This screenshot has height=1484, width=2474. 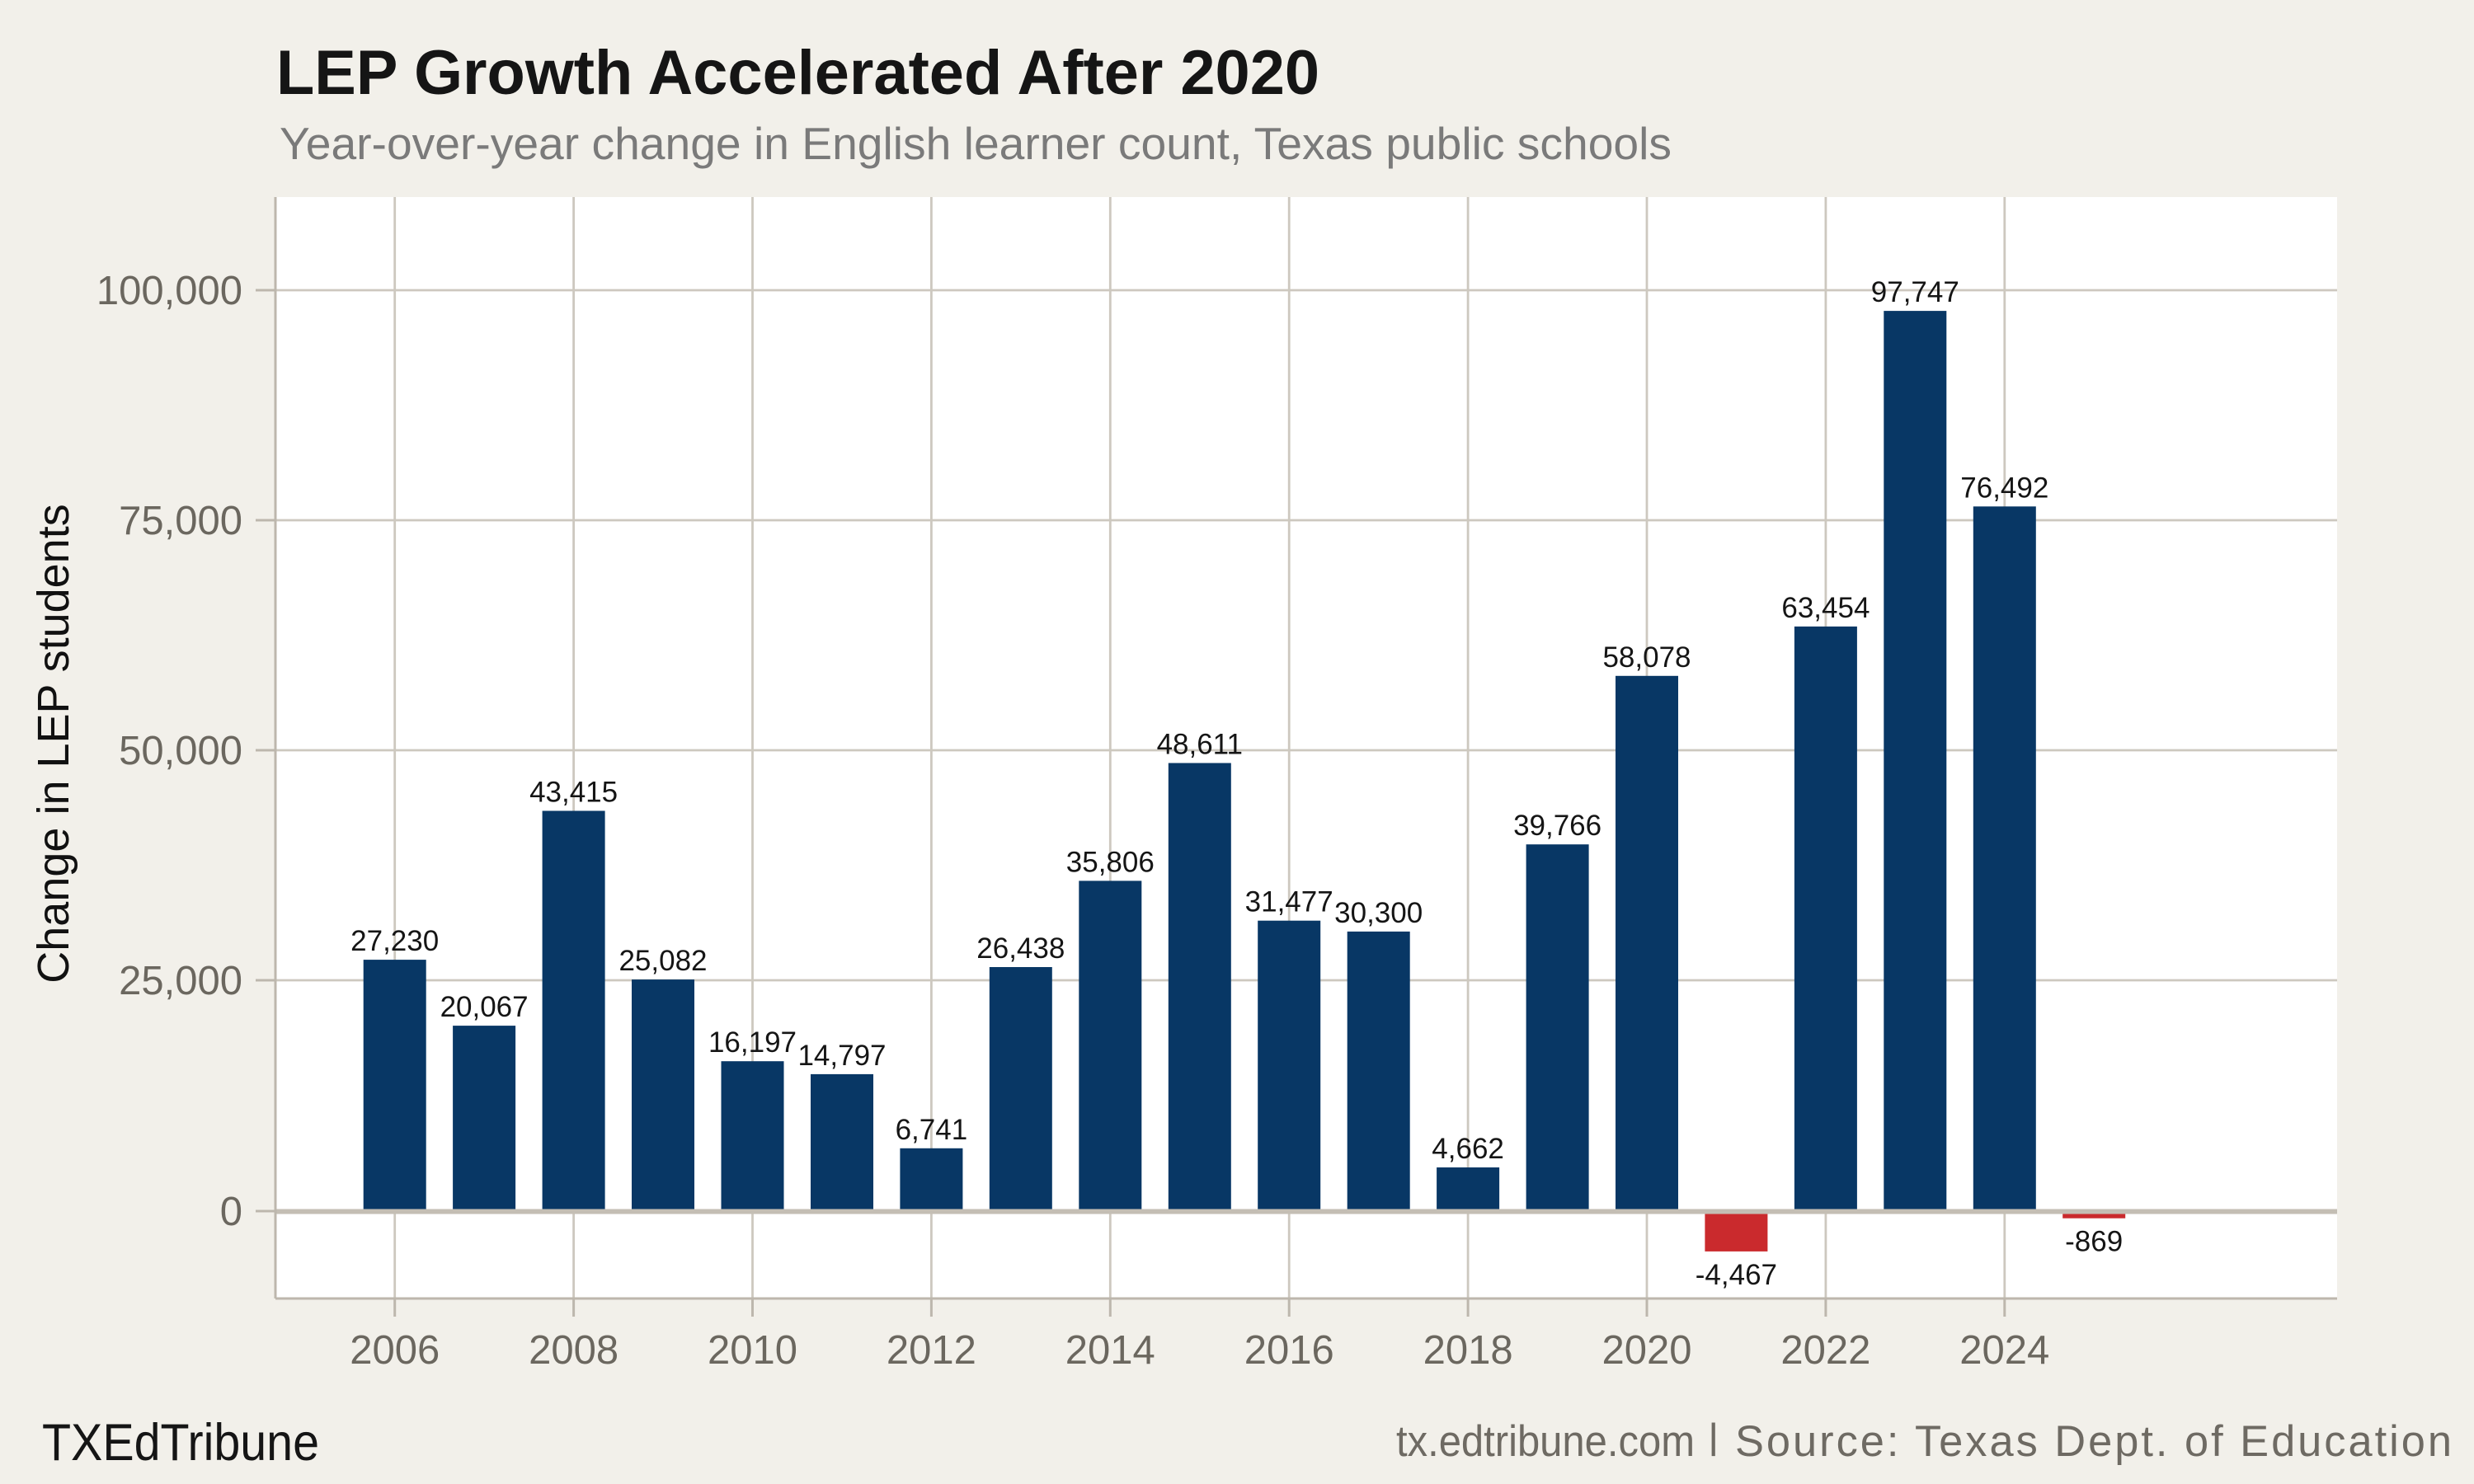 I want to click on svg-text: 97,747, so click(x=1915, y=292).